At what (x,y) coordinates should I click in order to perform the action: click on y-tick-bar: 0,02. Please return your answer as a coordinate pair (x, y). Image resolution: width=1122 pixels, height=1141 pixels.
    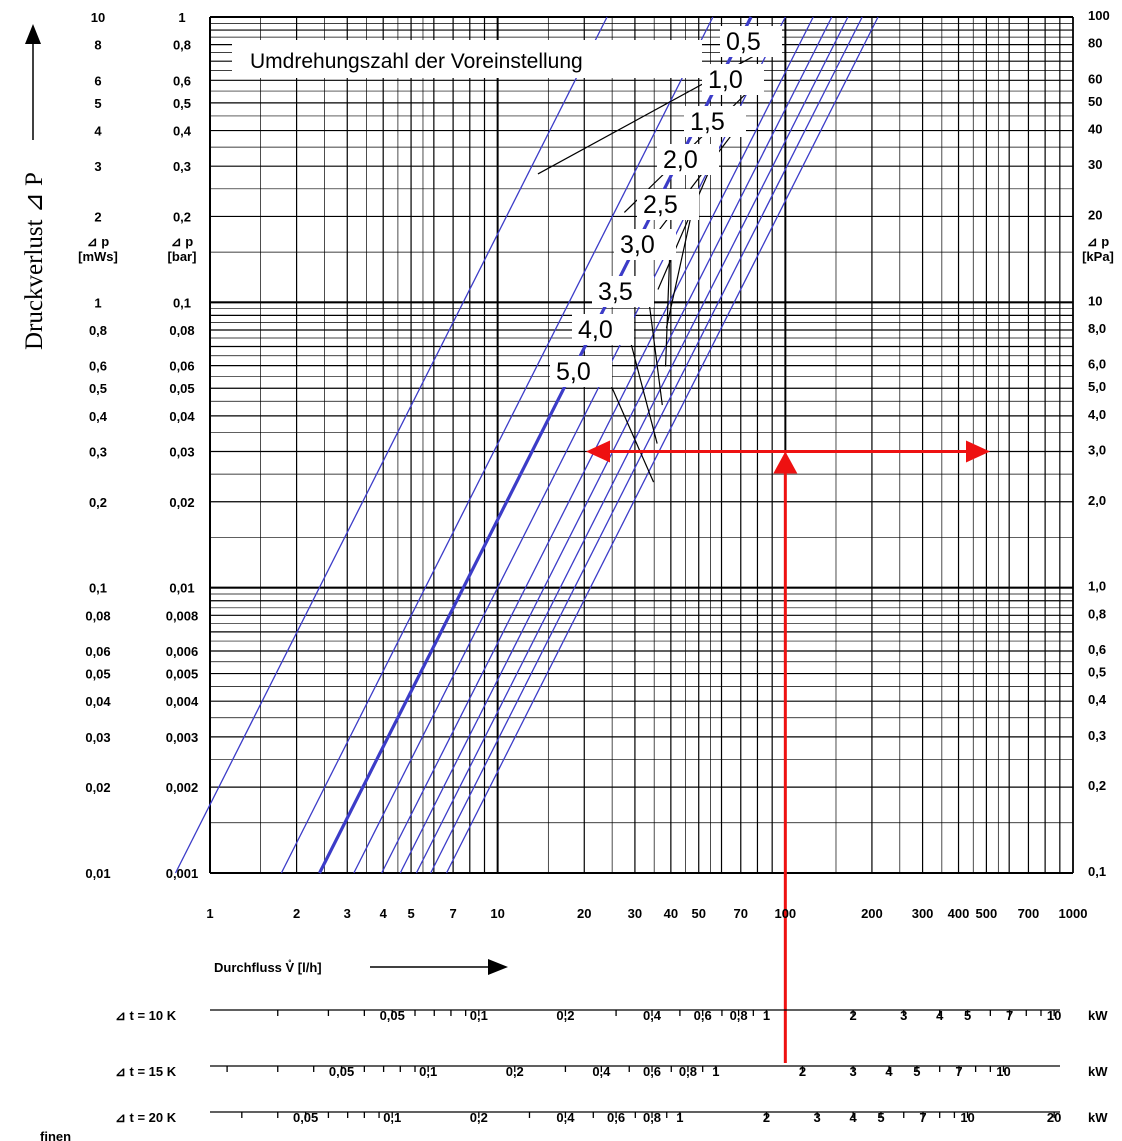
    Looking at the image, I should click on (181, 502).